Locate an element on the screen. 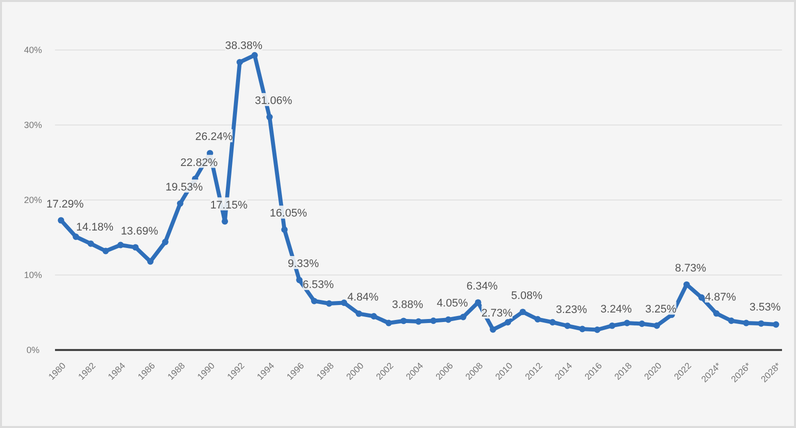 This screenshot has height=428, width=796. data-label: 31.06% is located at coordinates (273, 101).